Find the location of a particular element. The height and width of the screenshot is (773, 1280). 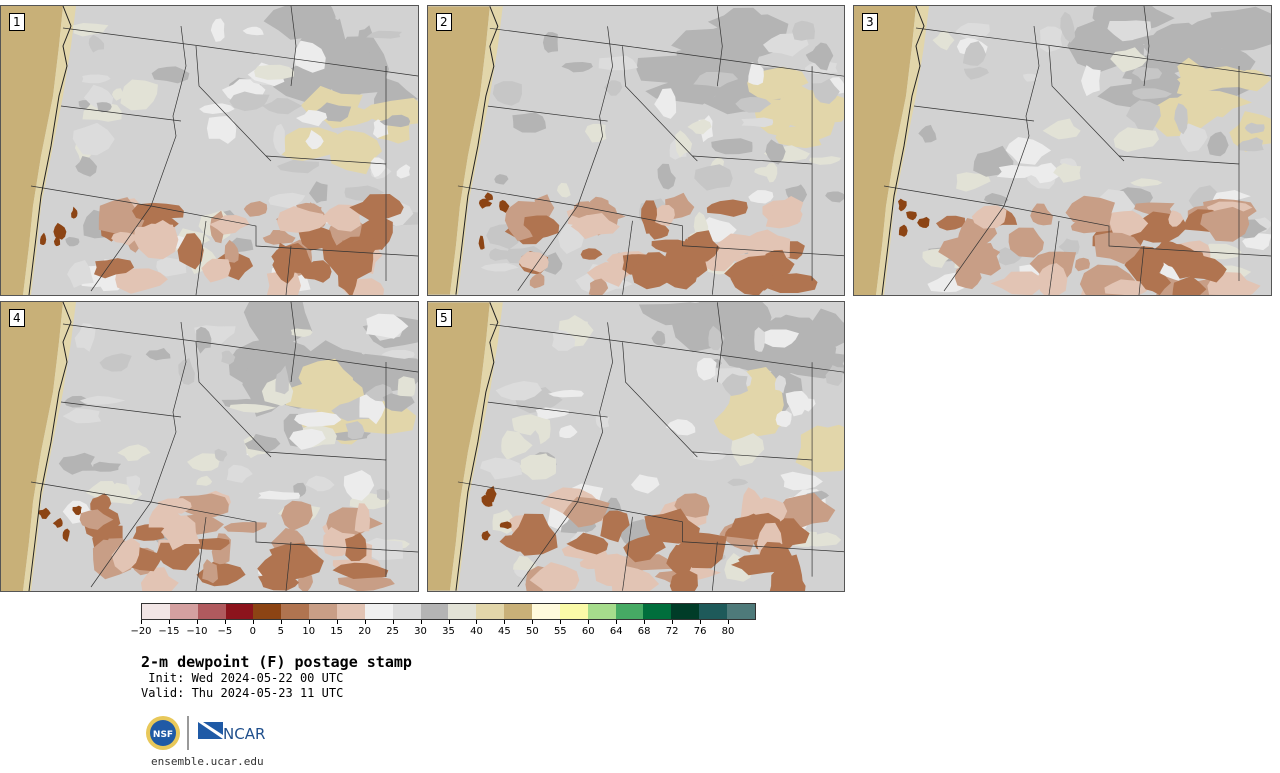

stamp-panel-1: 1 is located at coordinates (209, 150).